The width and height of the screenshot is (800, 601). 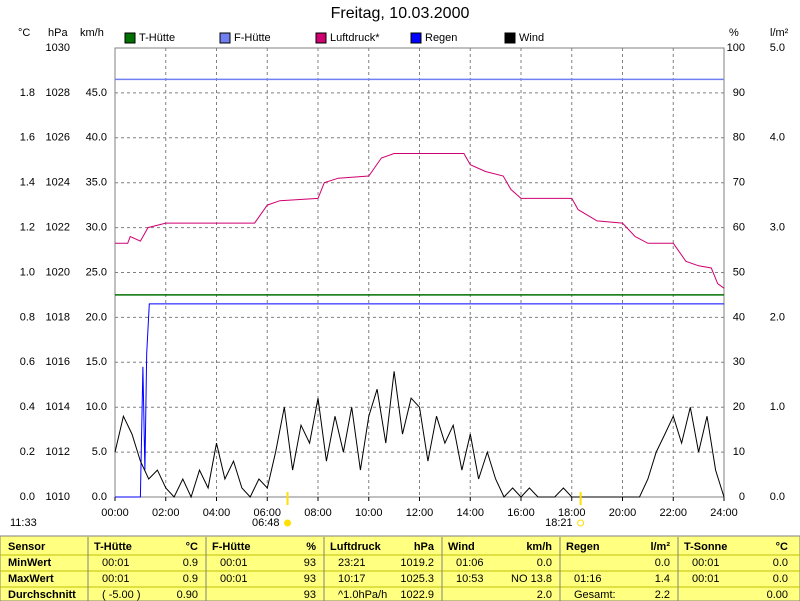 I want to click on legend-label: Luftdruck*, so click(x=355, y=38).